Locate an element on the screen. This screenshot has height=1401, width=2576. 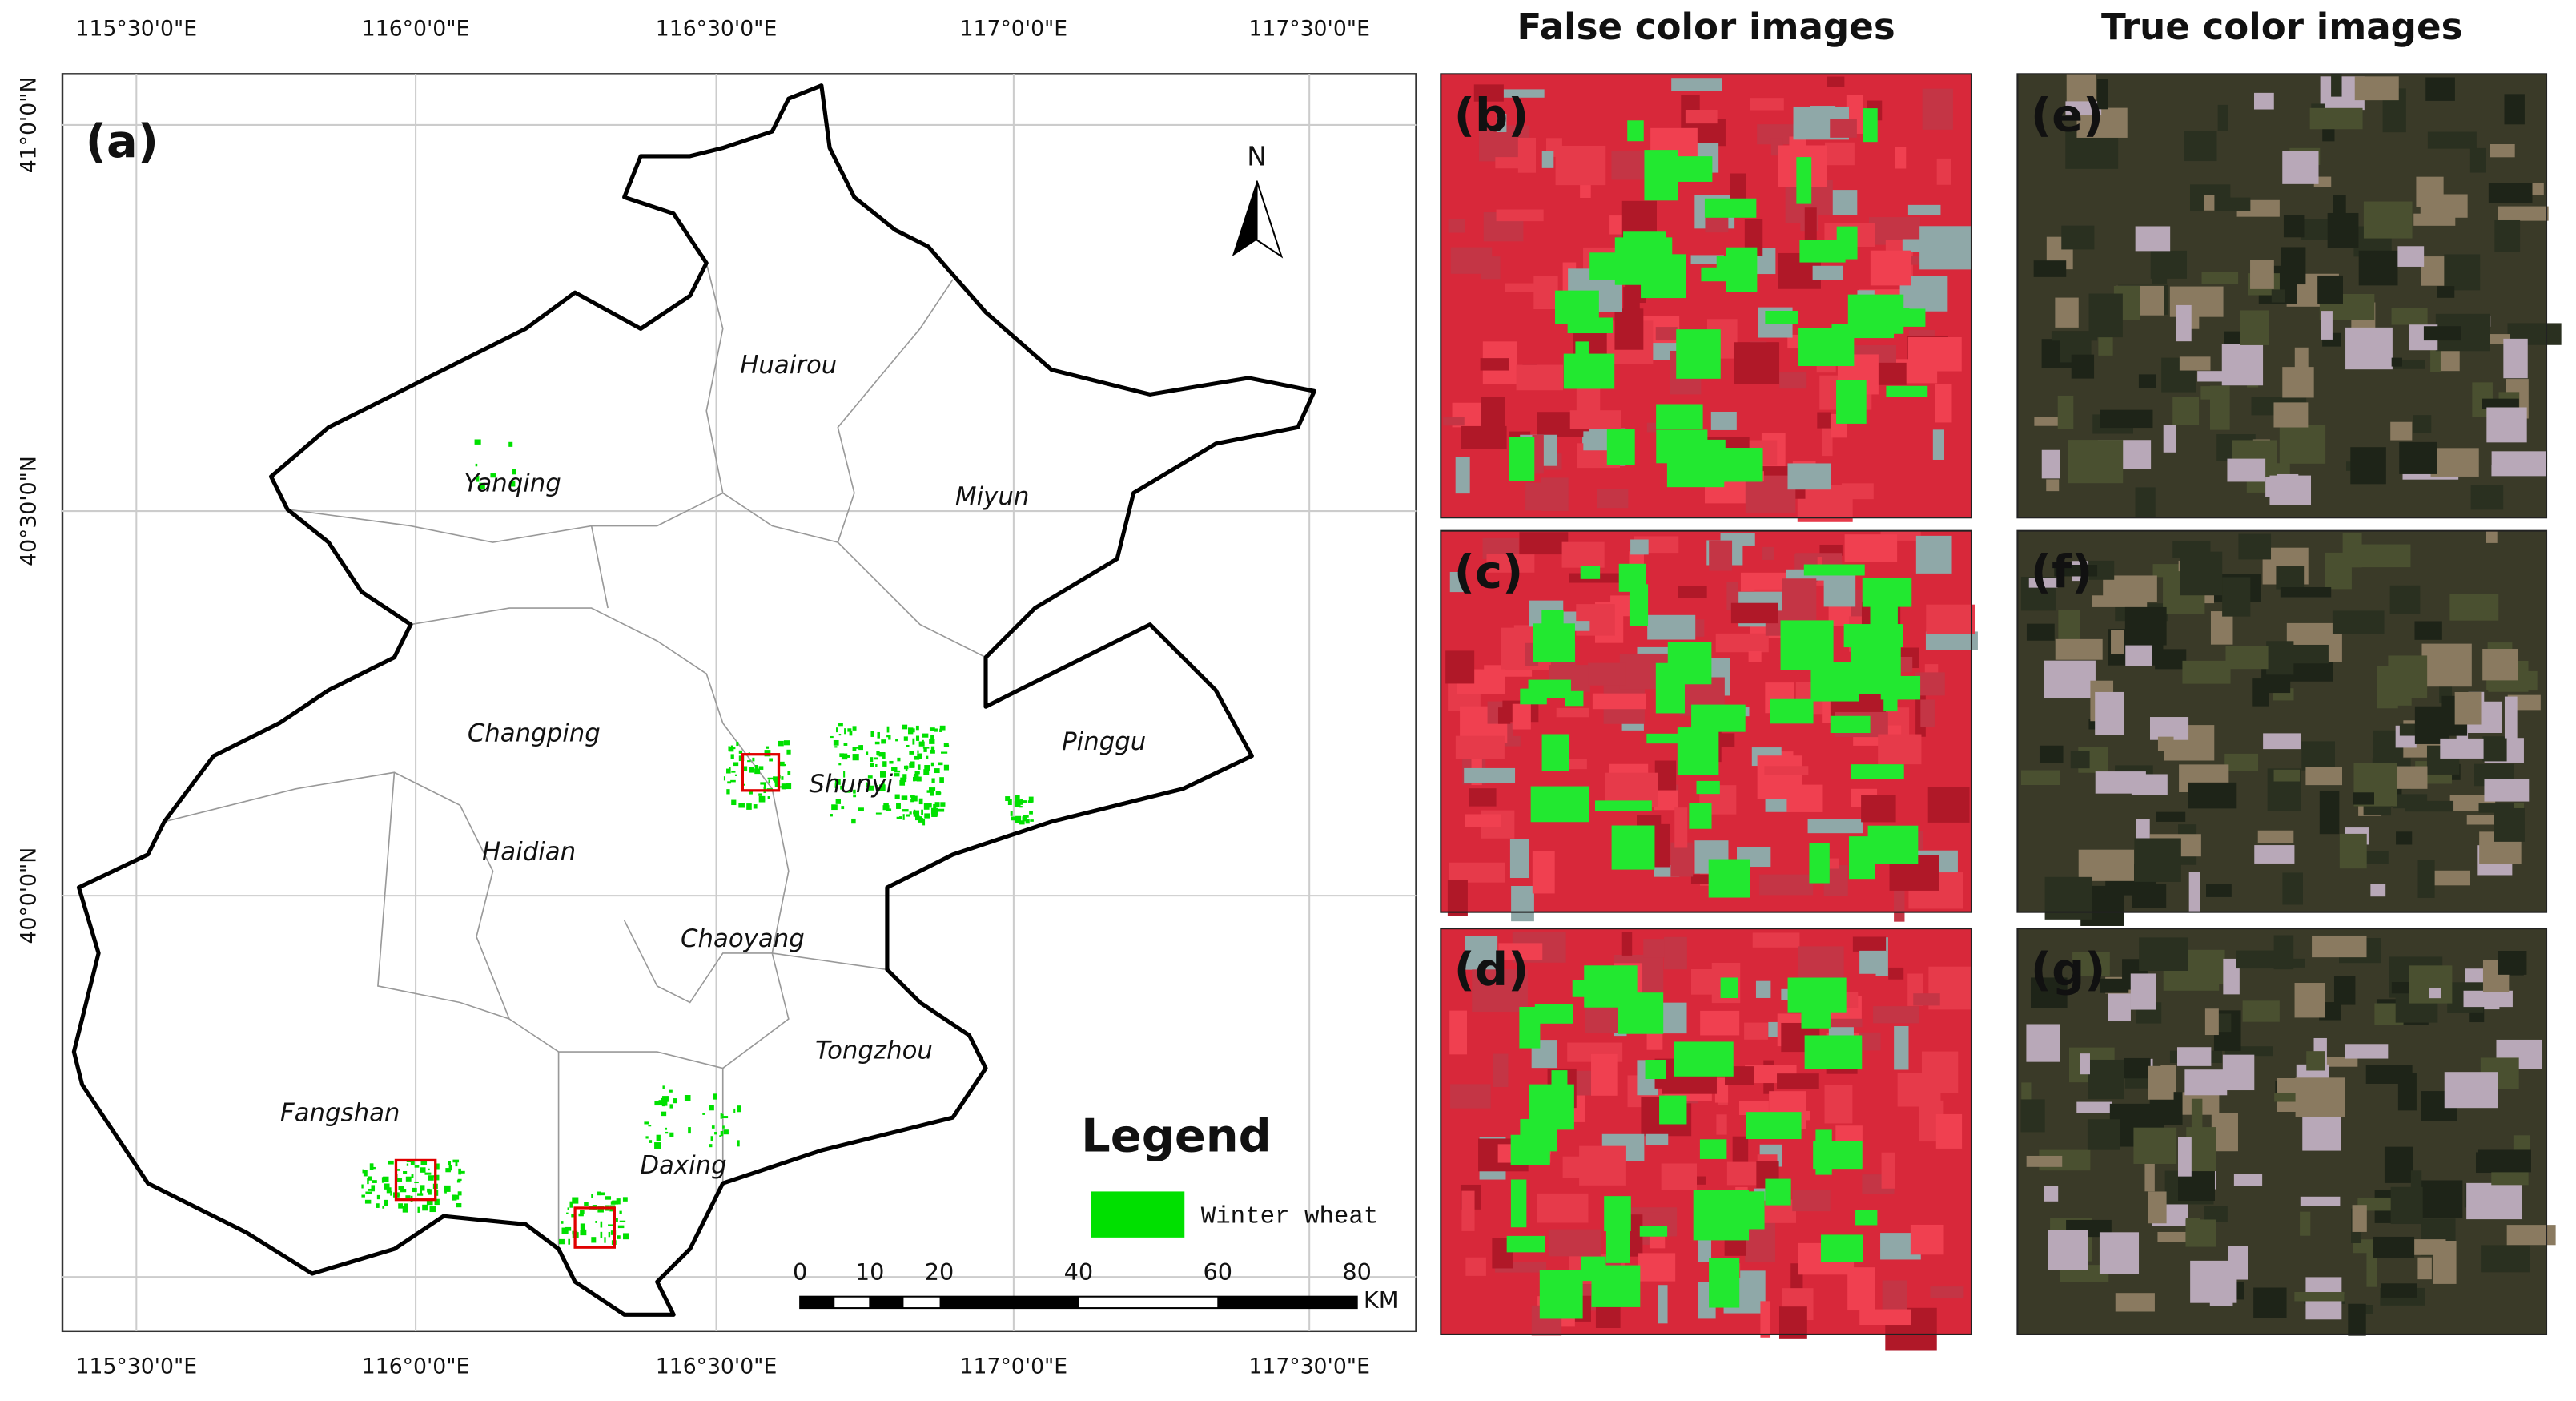
scale-tick-label: 60 is located at coordinates (1218, 1272).